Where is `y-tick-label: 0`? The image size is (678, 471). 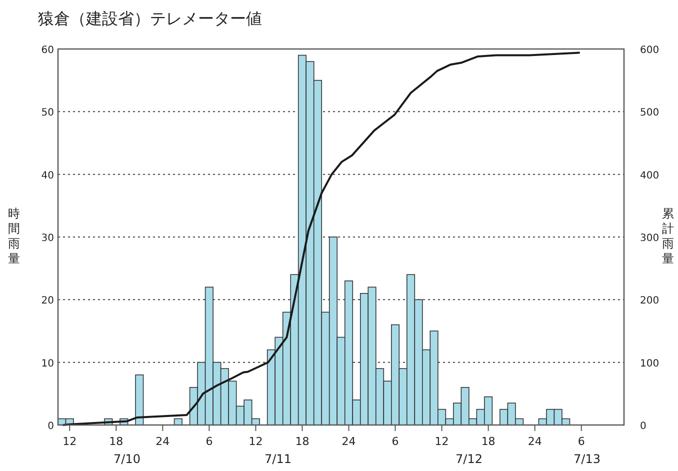
y-tick-label: 0 is located at coordinates (51, 426).